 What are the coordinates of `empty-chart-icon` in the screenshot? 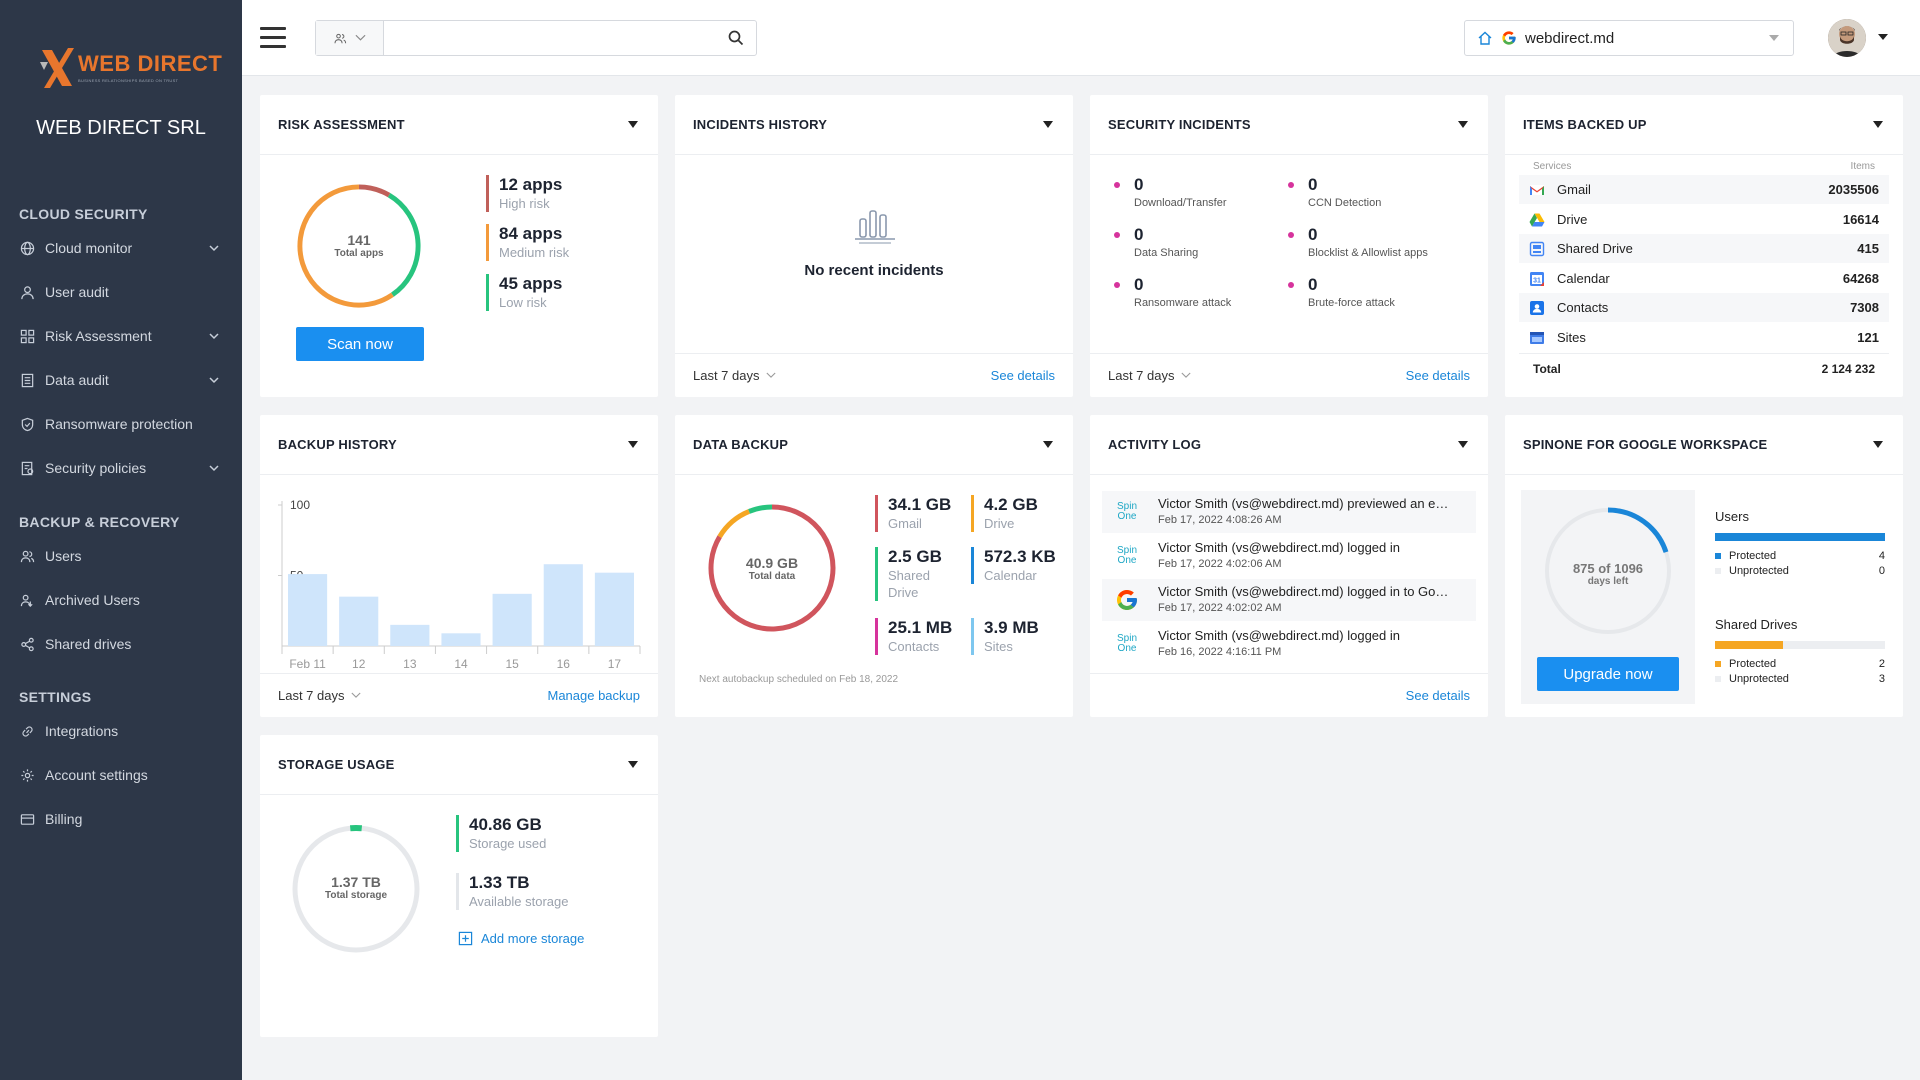 It's located at (875, 227).